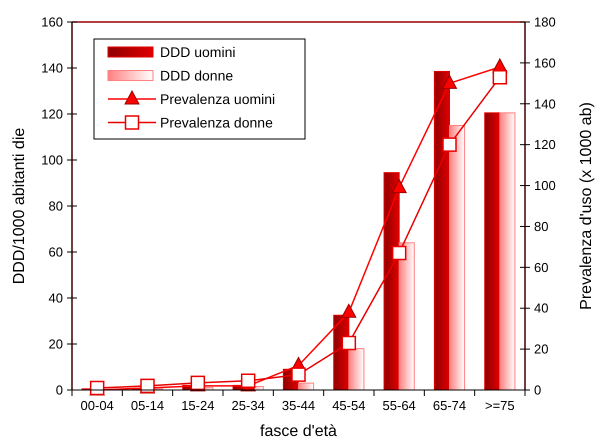 Image resolution: width=601 pixels, height=439 pixels. I want to click on y2-tick-label: 20, so click(541, 349).